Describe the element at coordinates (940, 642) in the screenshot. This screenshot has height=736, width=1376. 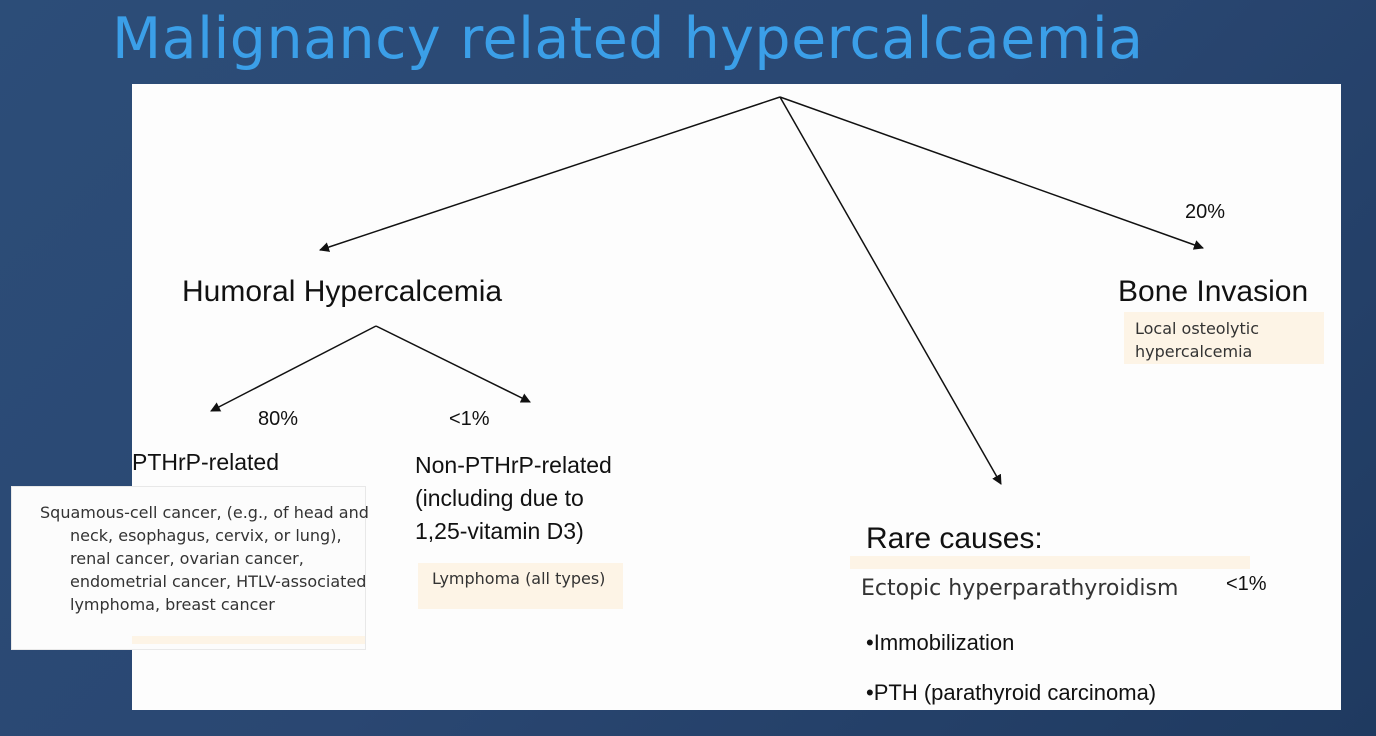
I see `rare-item-immobilization: •Immobilization` at that location.